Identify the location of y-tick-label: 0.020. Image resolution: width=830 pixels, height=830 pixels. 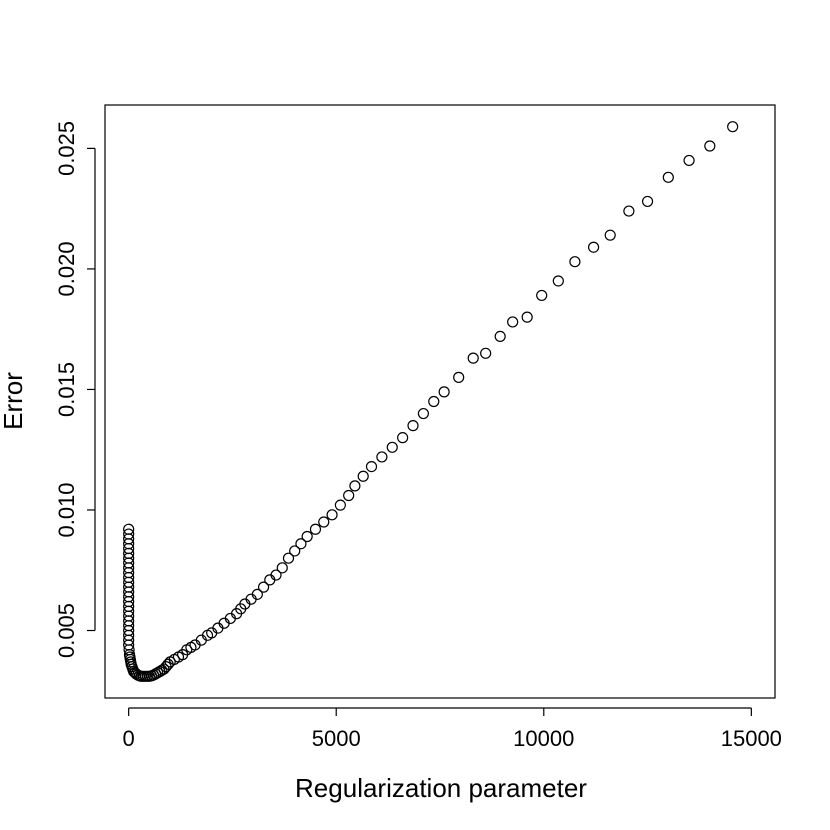
(66, 268).